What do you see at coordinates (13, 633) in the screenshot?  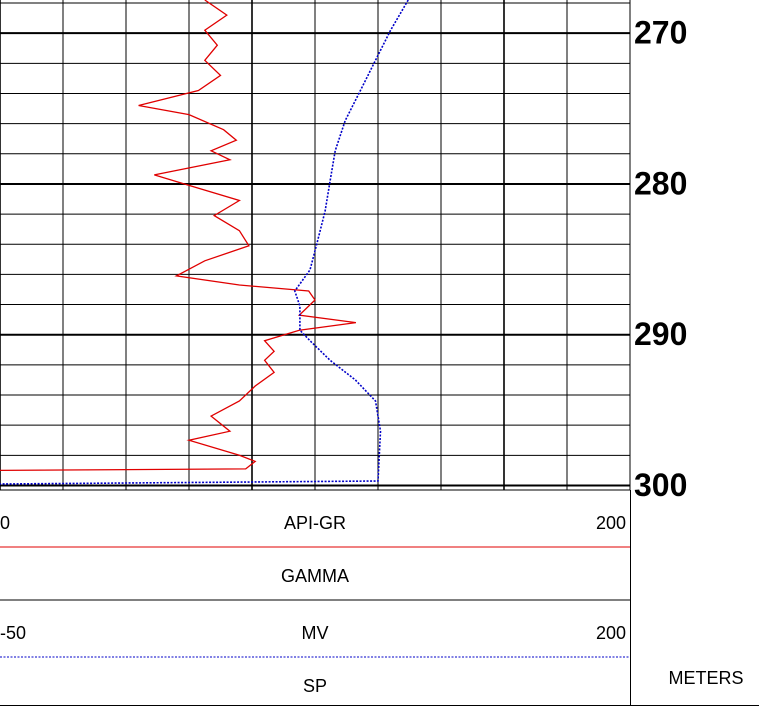 I see `scale-min: -50` at bounding box center [13, 633].